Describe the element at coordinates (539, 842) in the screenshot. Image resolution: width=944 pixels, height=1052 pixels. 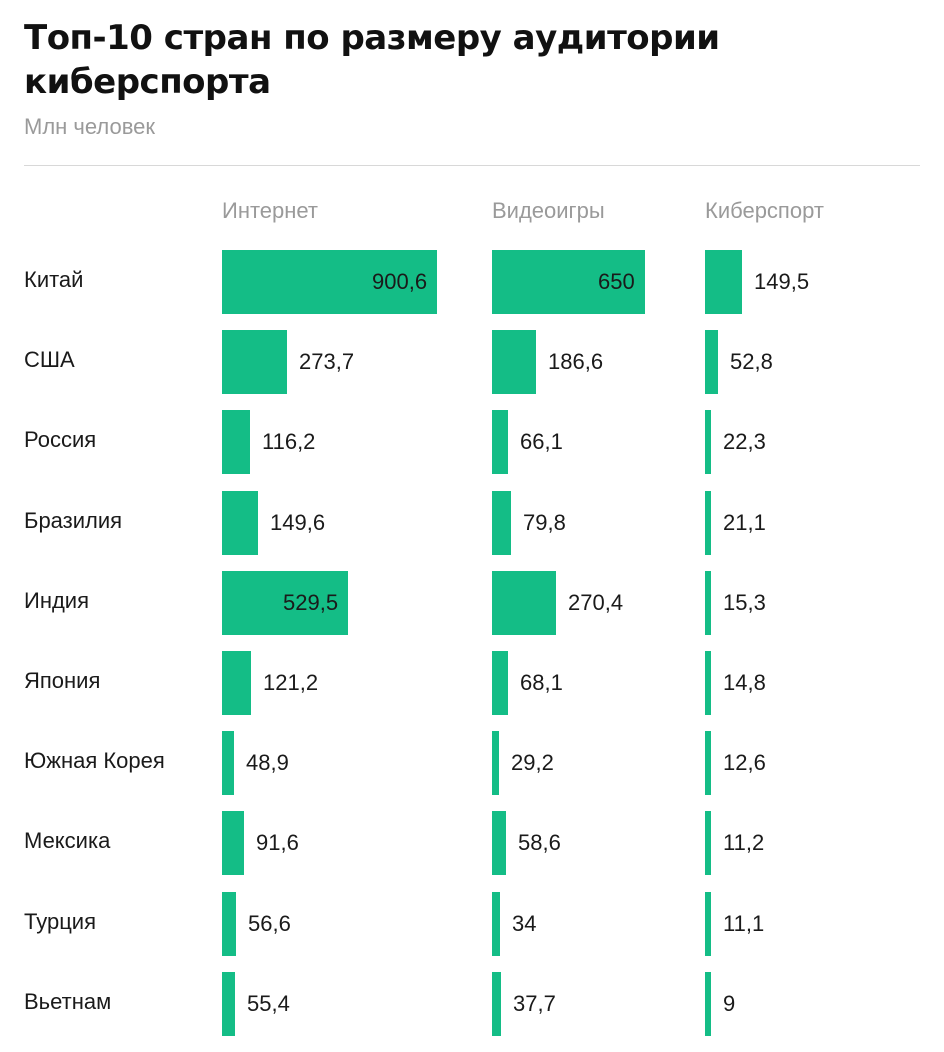
I see `data-label: 58,6` at that location.